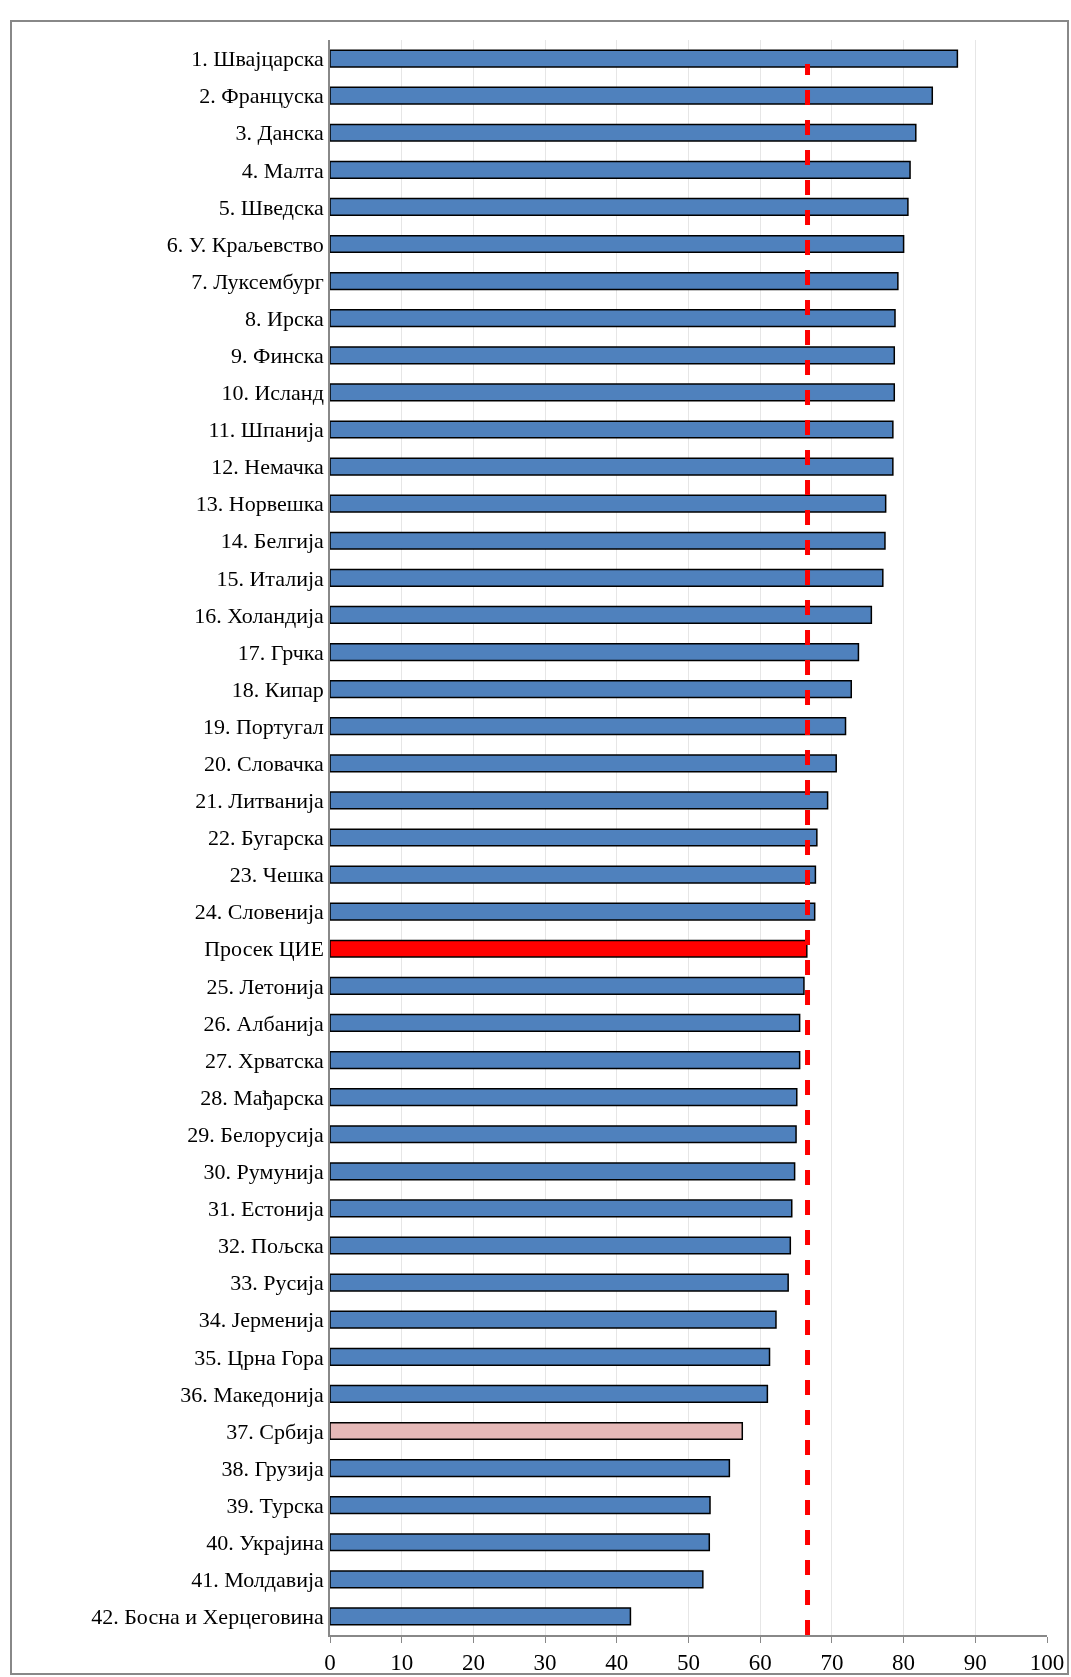  I want to click on y-tick-label: 22. Бугарска, so click(266, 838).